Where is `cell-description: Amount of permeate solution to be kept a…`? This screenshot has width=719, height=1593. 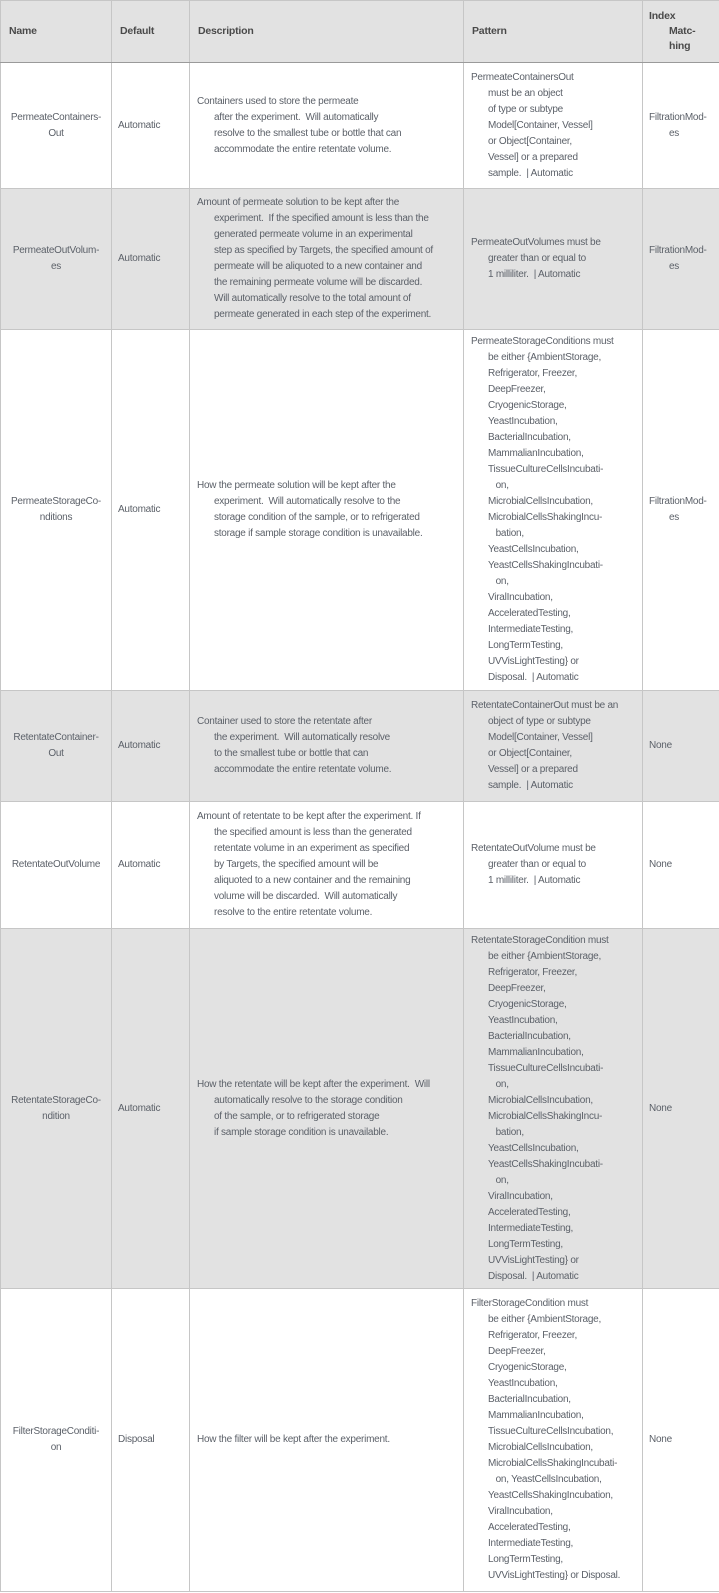
cell-description: Amount of permeate solution to be kept a… is located at coordinates (326, 259).